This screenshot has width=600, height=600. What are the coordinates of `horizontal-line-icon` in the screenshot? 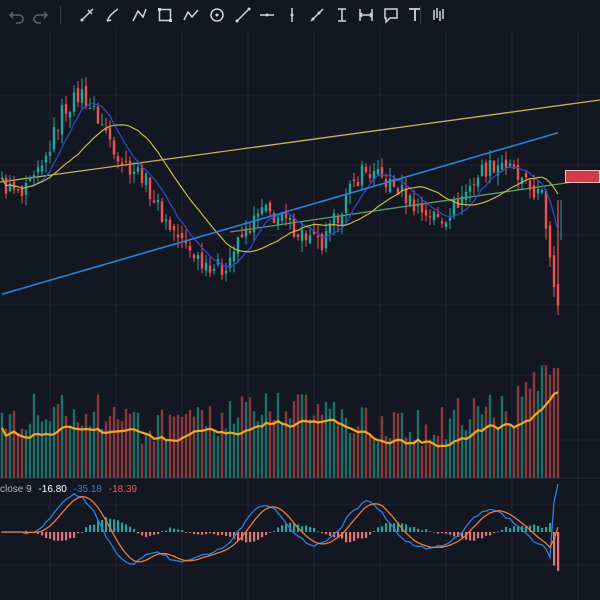 It's located at (267, 15).